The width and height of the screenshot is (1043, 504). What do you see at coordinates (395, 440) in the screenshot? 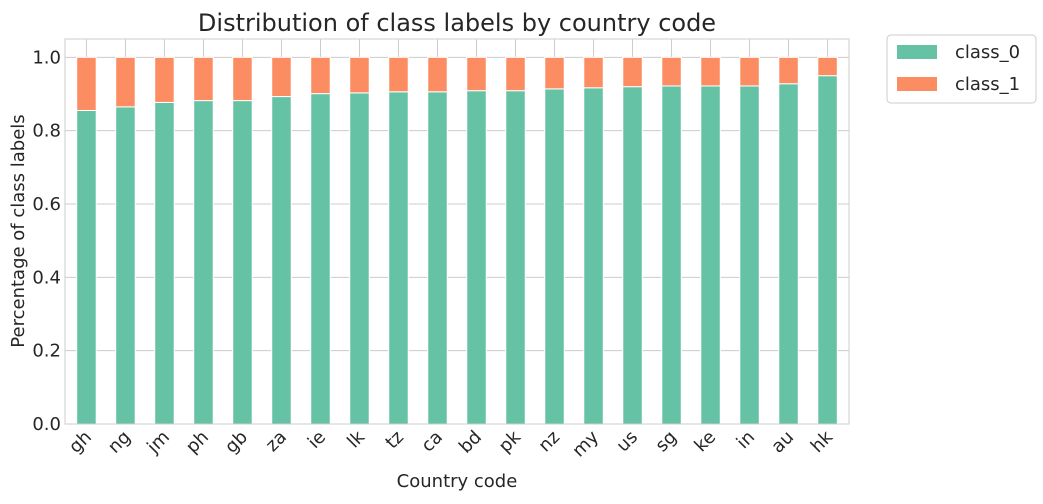
I see `x-tick-label: tz` at bounding box center [395, 440].